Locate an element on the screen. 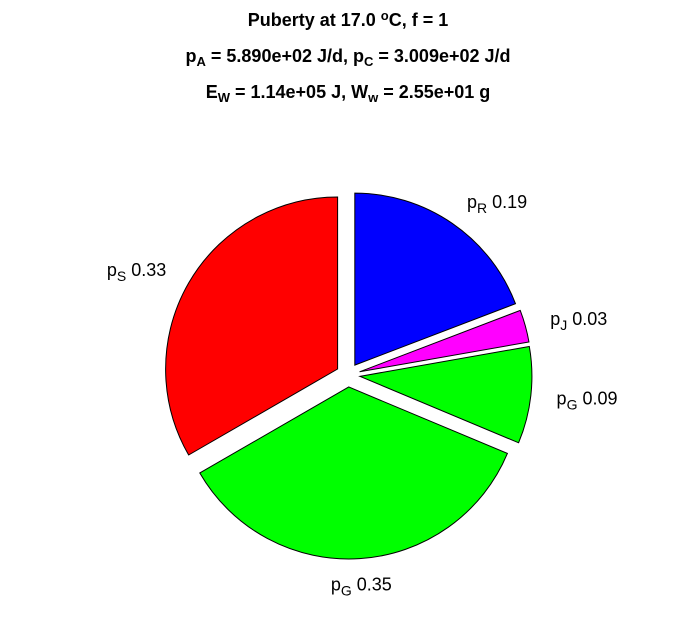  slice-label: pR 0.19 is located at coordinates (497, 204).